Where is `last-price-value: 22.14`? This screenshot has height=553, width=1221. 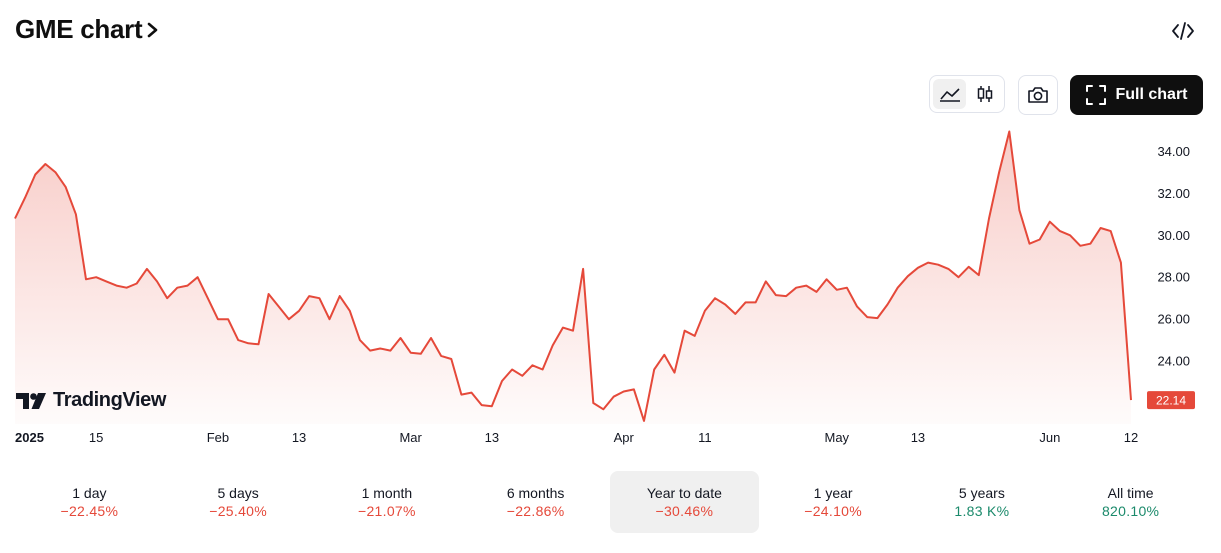 last-price-value: 22.14 is located at coordinates (1171, 401).